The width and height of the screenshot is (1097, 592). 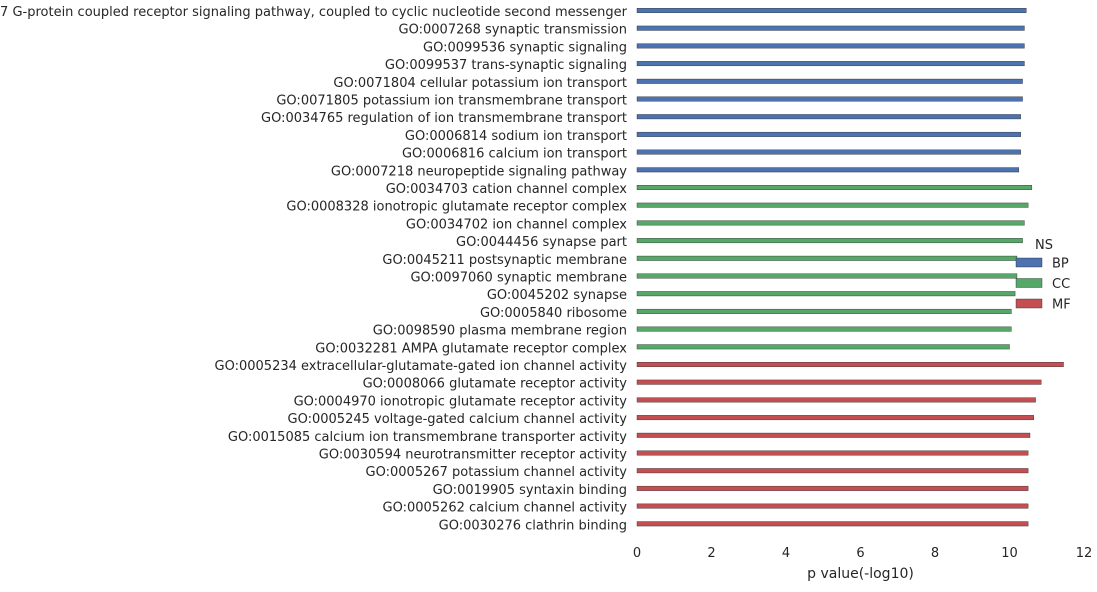 I want to click on y-tick-label: GO:0006816 calcium ion transport, so click(x=514, y=154).